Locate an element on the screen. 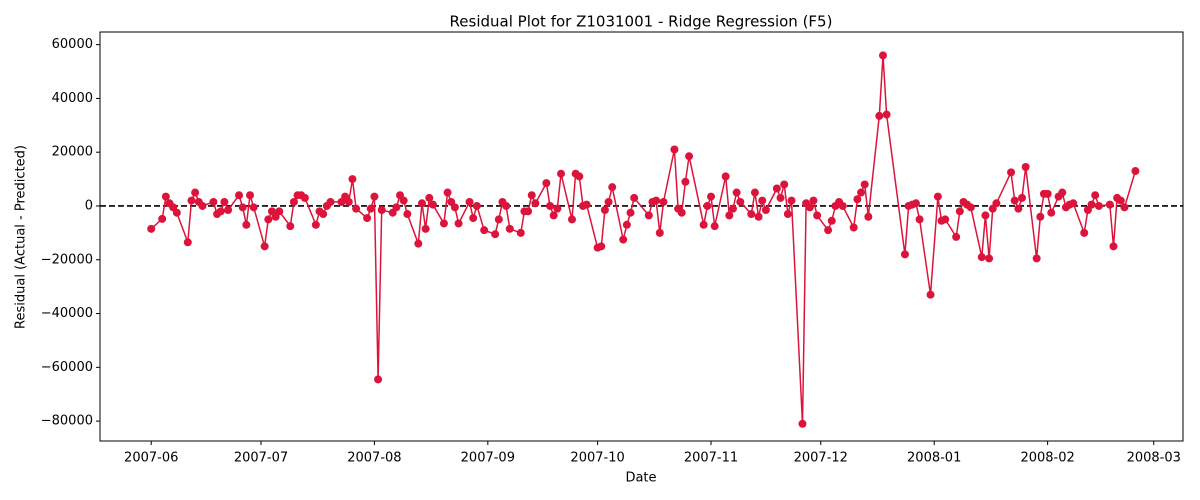 The height and width of the screenshot is (500, 1200). x-tick-label: 2008-02 is located at coordinates (1047, 458).